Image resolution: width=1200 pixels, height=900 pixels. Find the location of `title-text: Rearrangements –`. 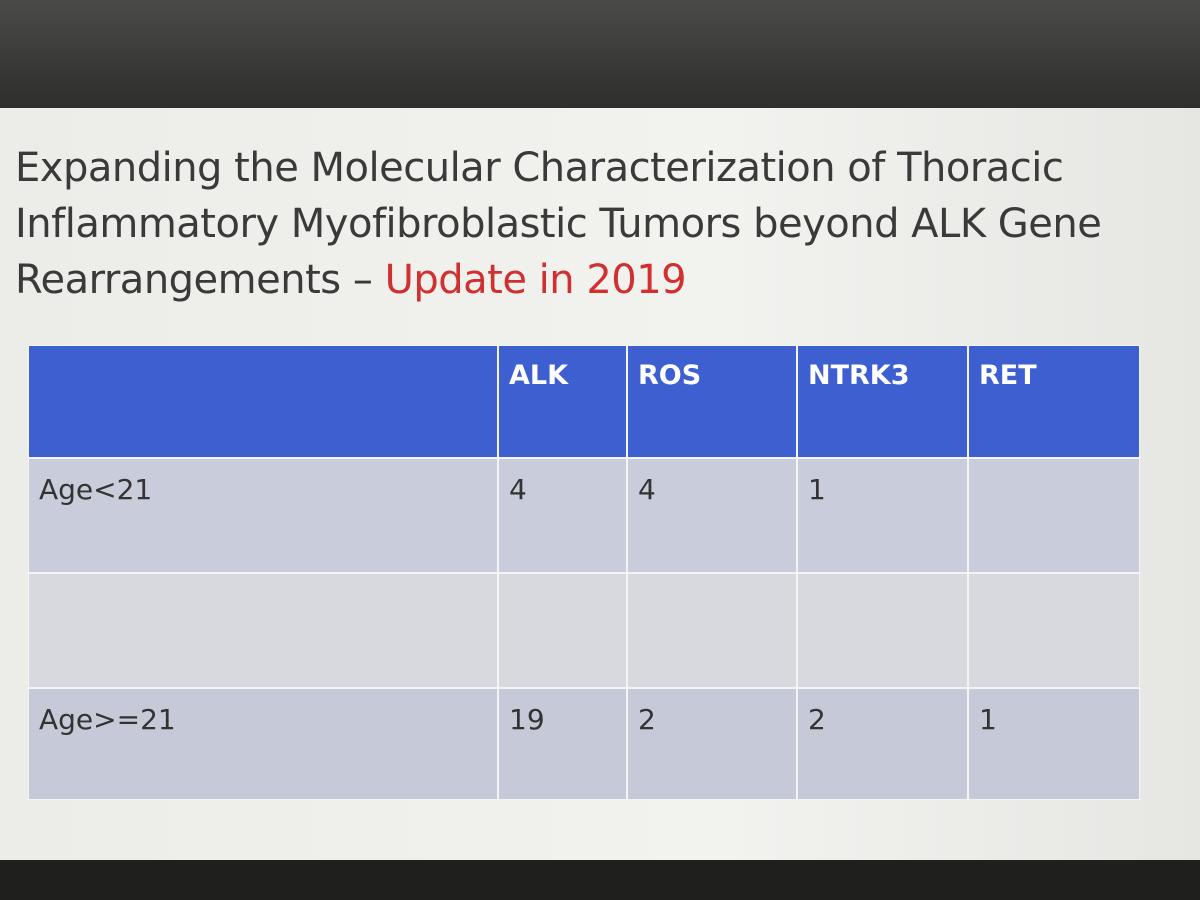

title-text: Rearrangements – is located at coordinates (194, 280).